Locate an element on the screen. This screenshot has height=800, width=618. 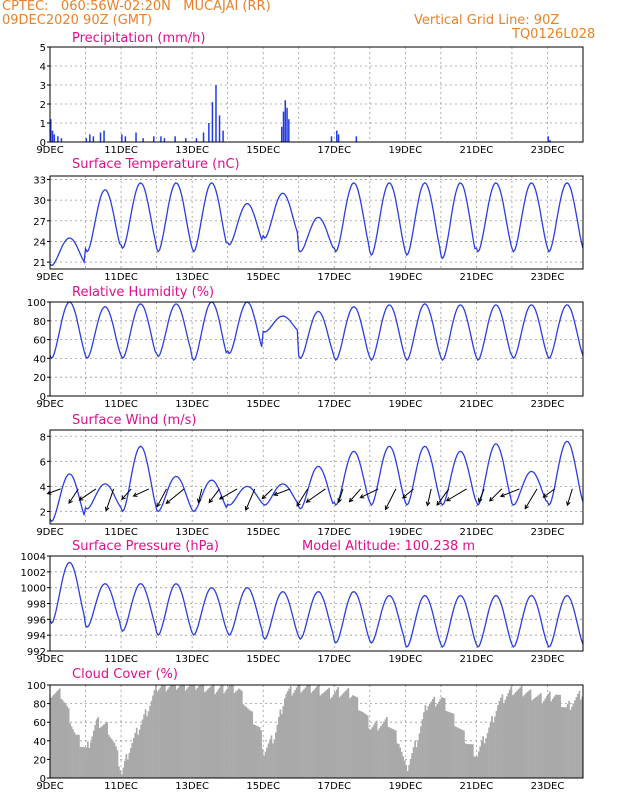
temp-xtick: 17DEC is located at coordinates (334, 277).